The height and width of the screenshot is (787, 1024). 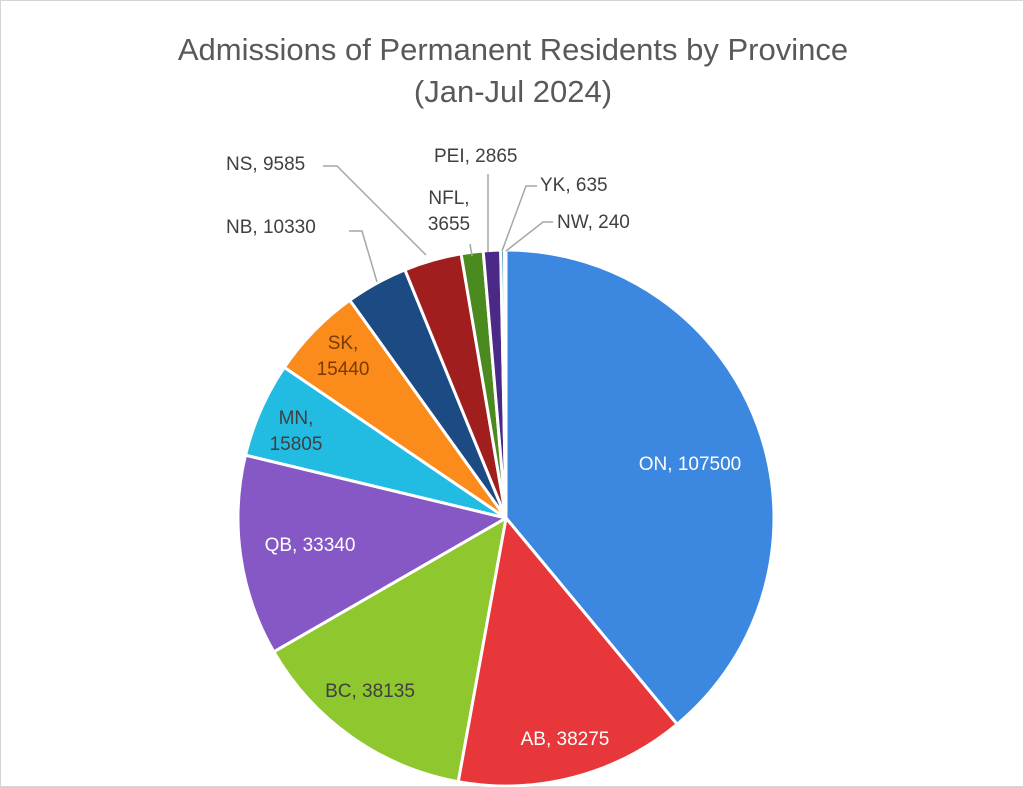 What do you see at coordinates (471, 250) in the screenshot?
I see `leader-line-nfl` at bounding box center [471, 250].